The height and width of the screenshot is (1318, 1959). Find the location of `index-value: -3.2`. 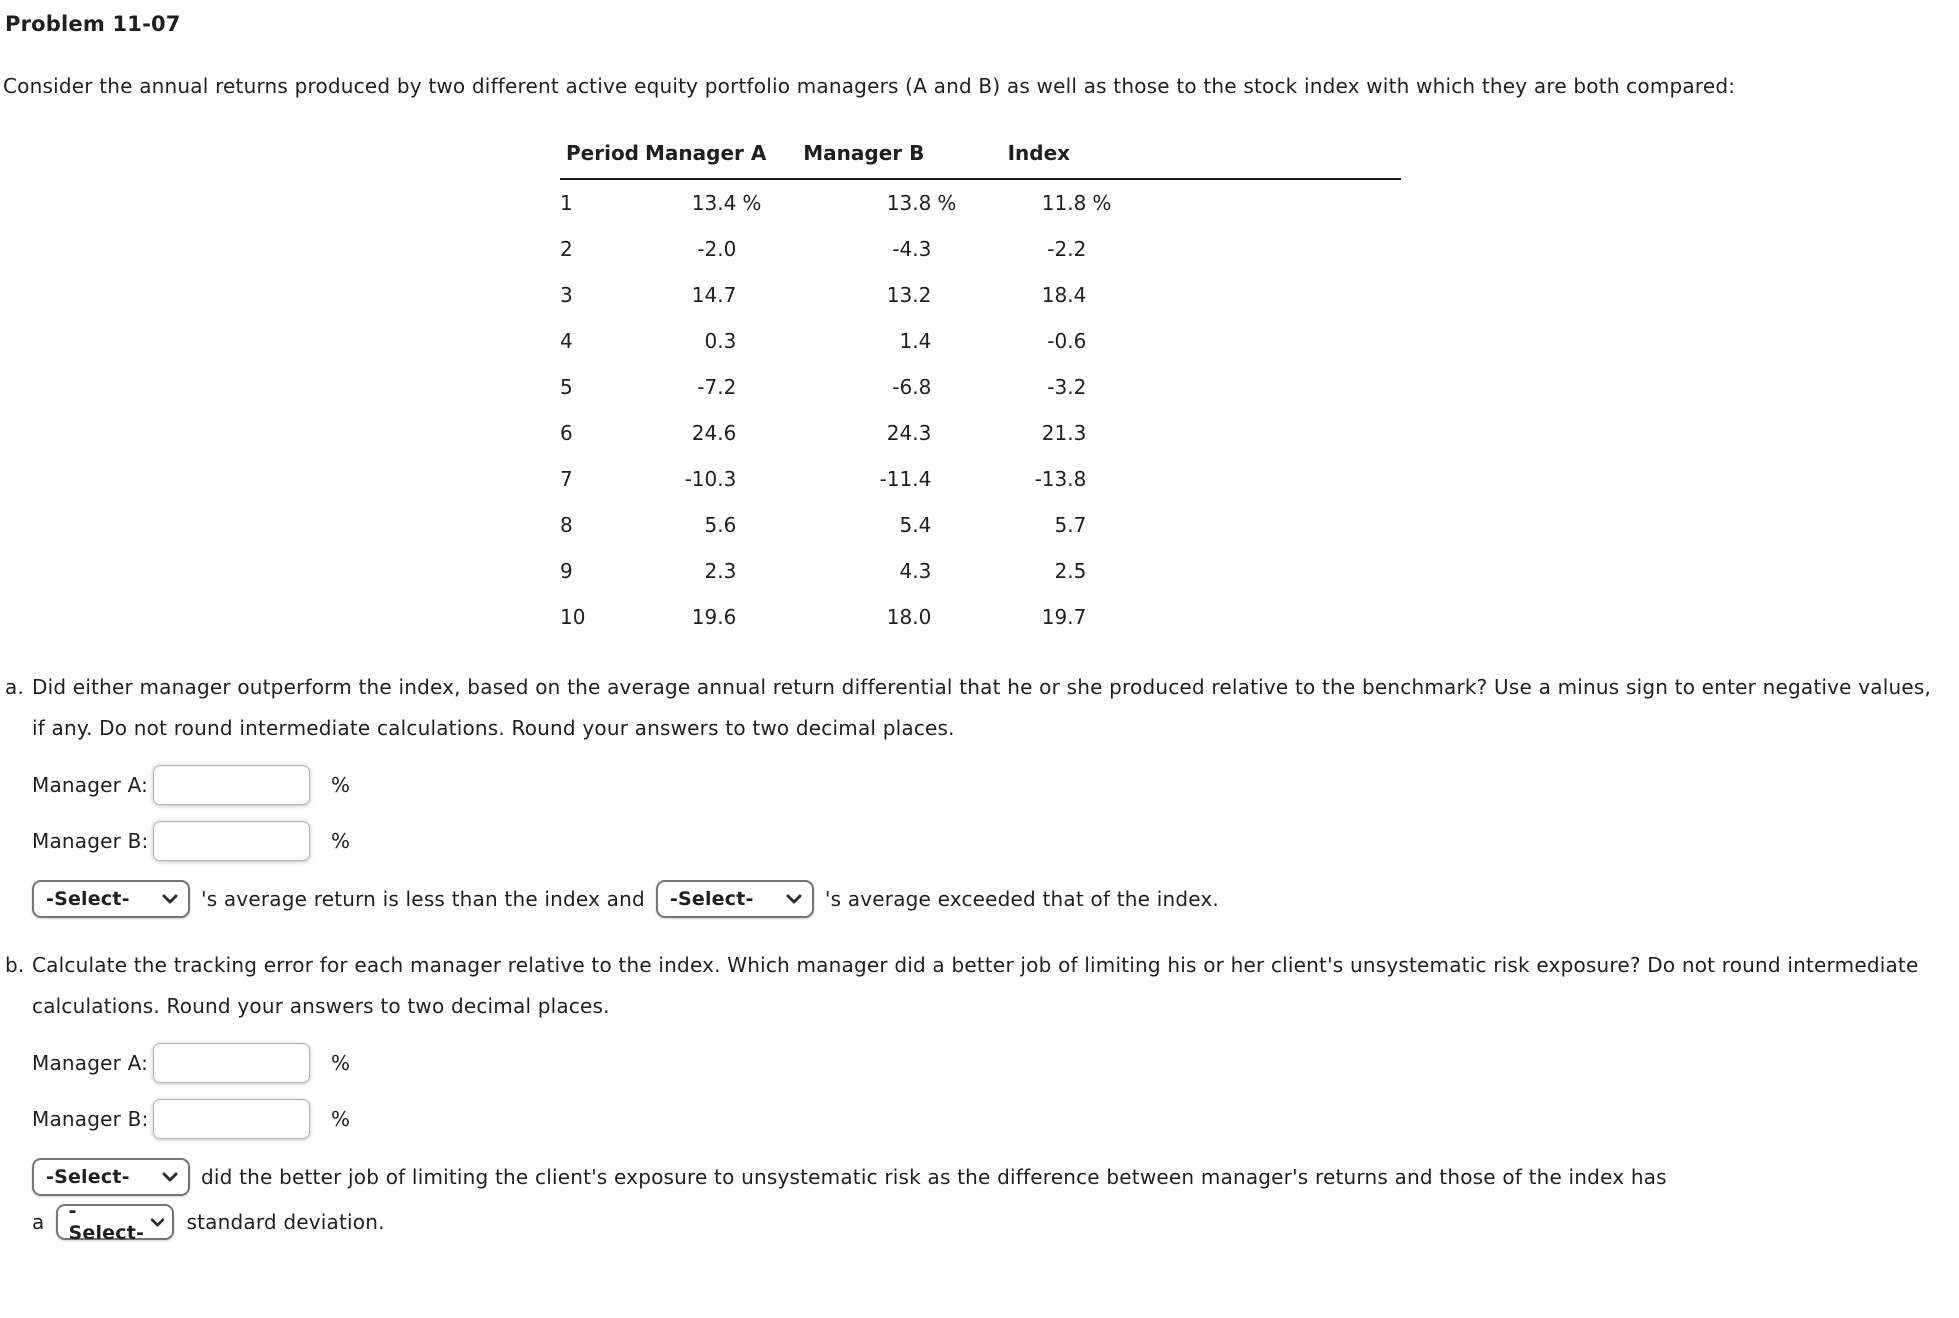

index-value: -3.2 is located at coordinates (1067, 387).